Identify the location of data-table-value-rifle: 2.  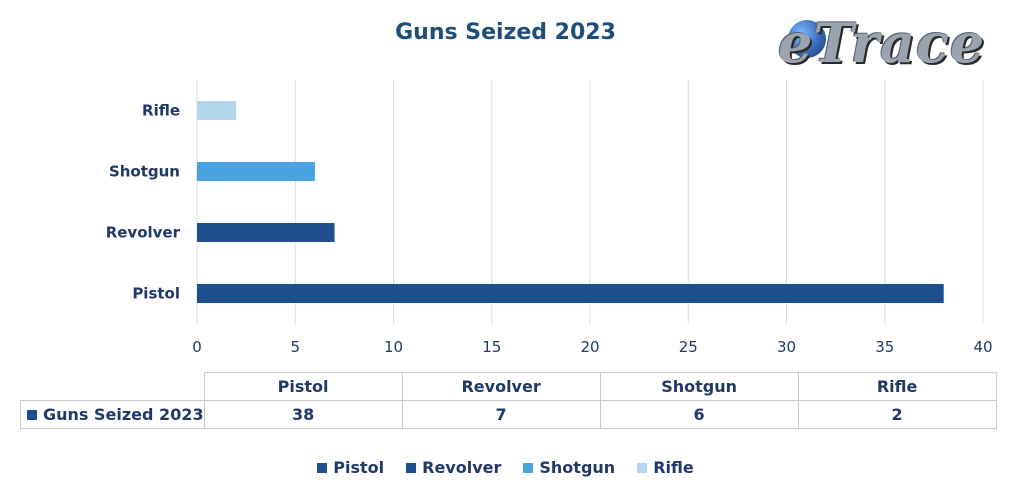
(897, 414).